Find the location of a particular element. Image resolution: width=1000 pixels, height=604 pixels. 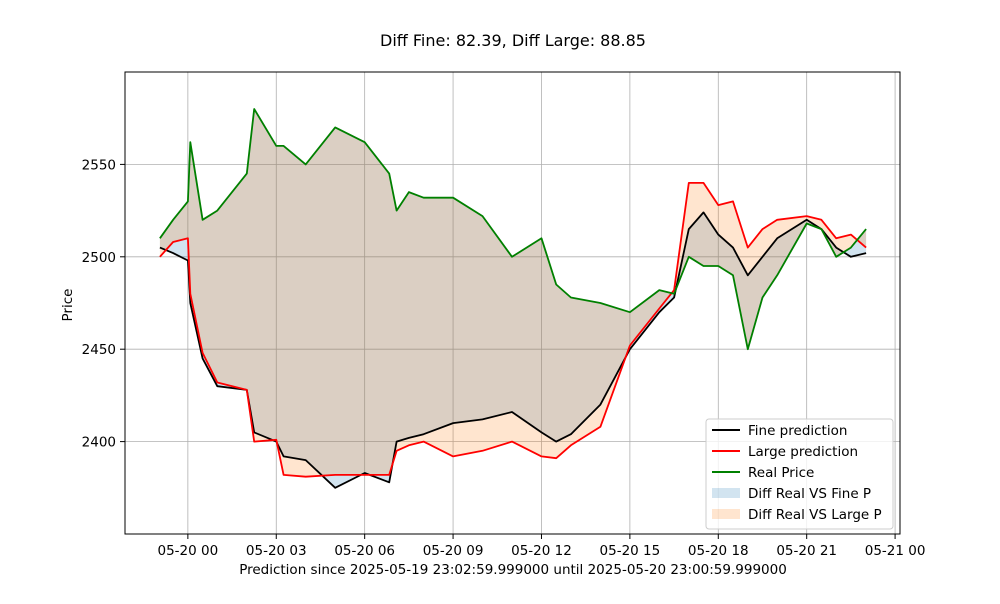

y-tick-label: 2500 is located at coordinates (99, 258).